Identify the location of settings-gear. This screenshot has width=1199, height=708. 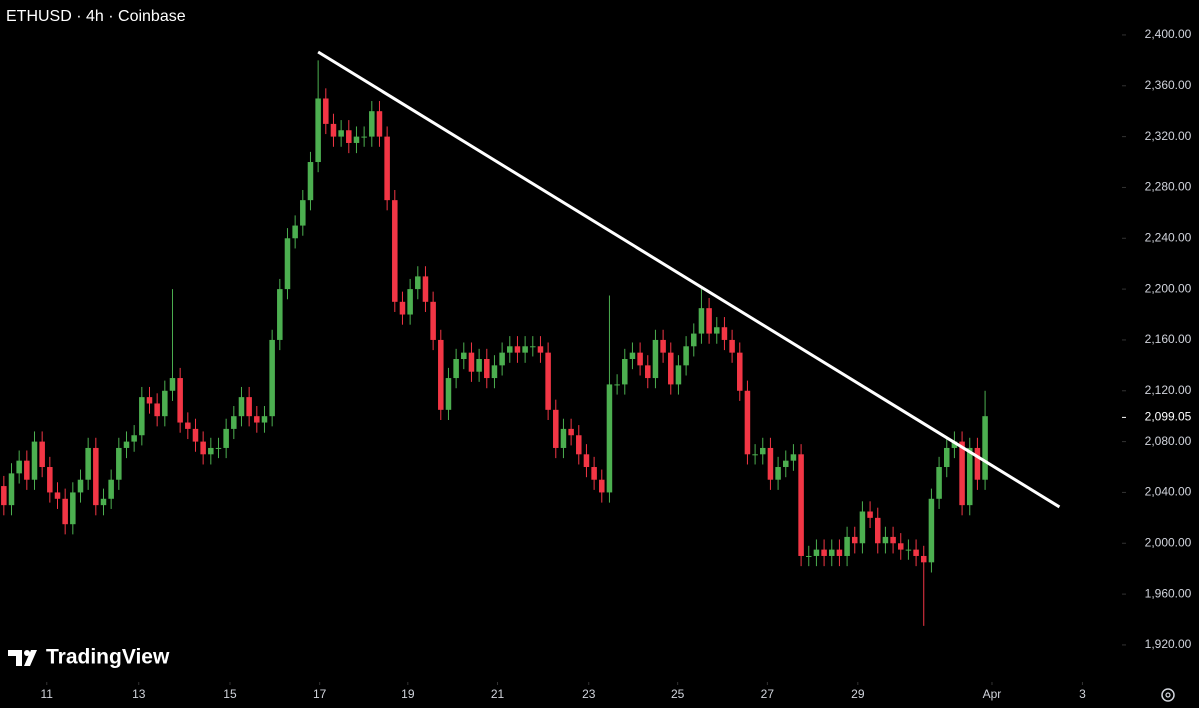
(1168, 695).